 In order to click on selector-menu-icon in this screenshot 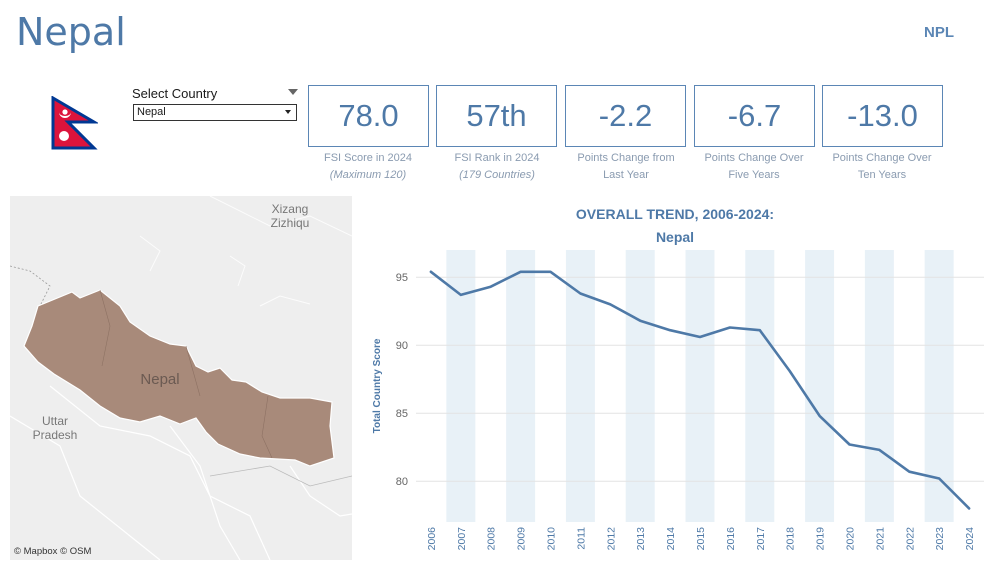, I will do `click(293, 92)`.